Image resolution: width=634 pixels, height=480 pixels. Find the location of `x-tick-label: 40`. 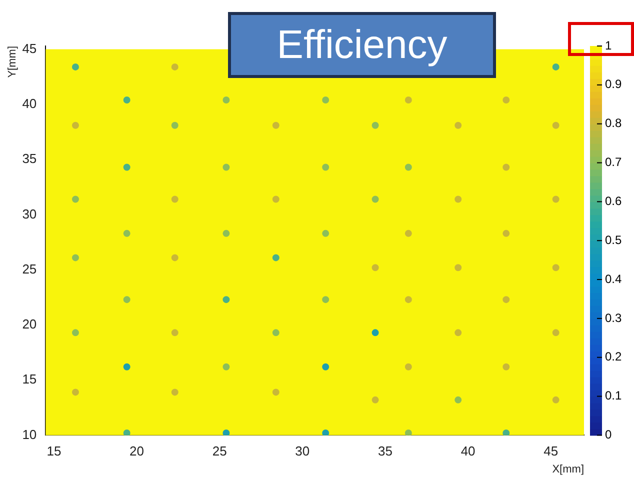

x-tick-label: 40 is located at coordinates (468, 451).